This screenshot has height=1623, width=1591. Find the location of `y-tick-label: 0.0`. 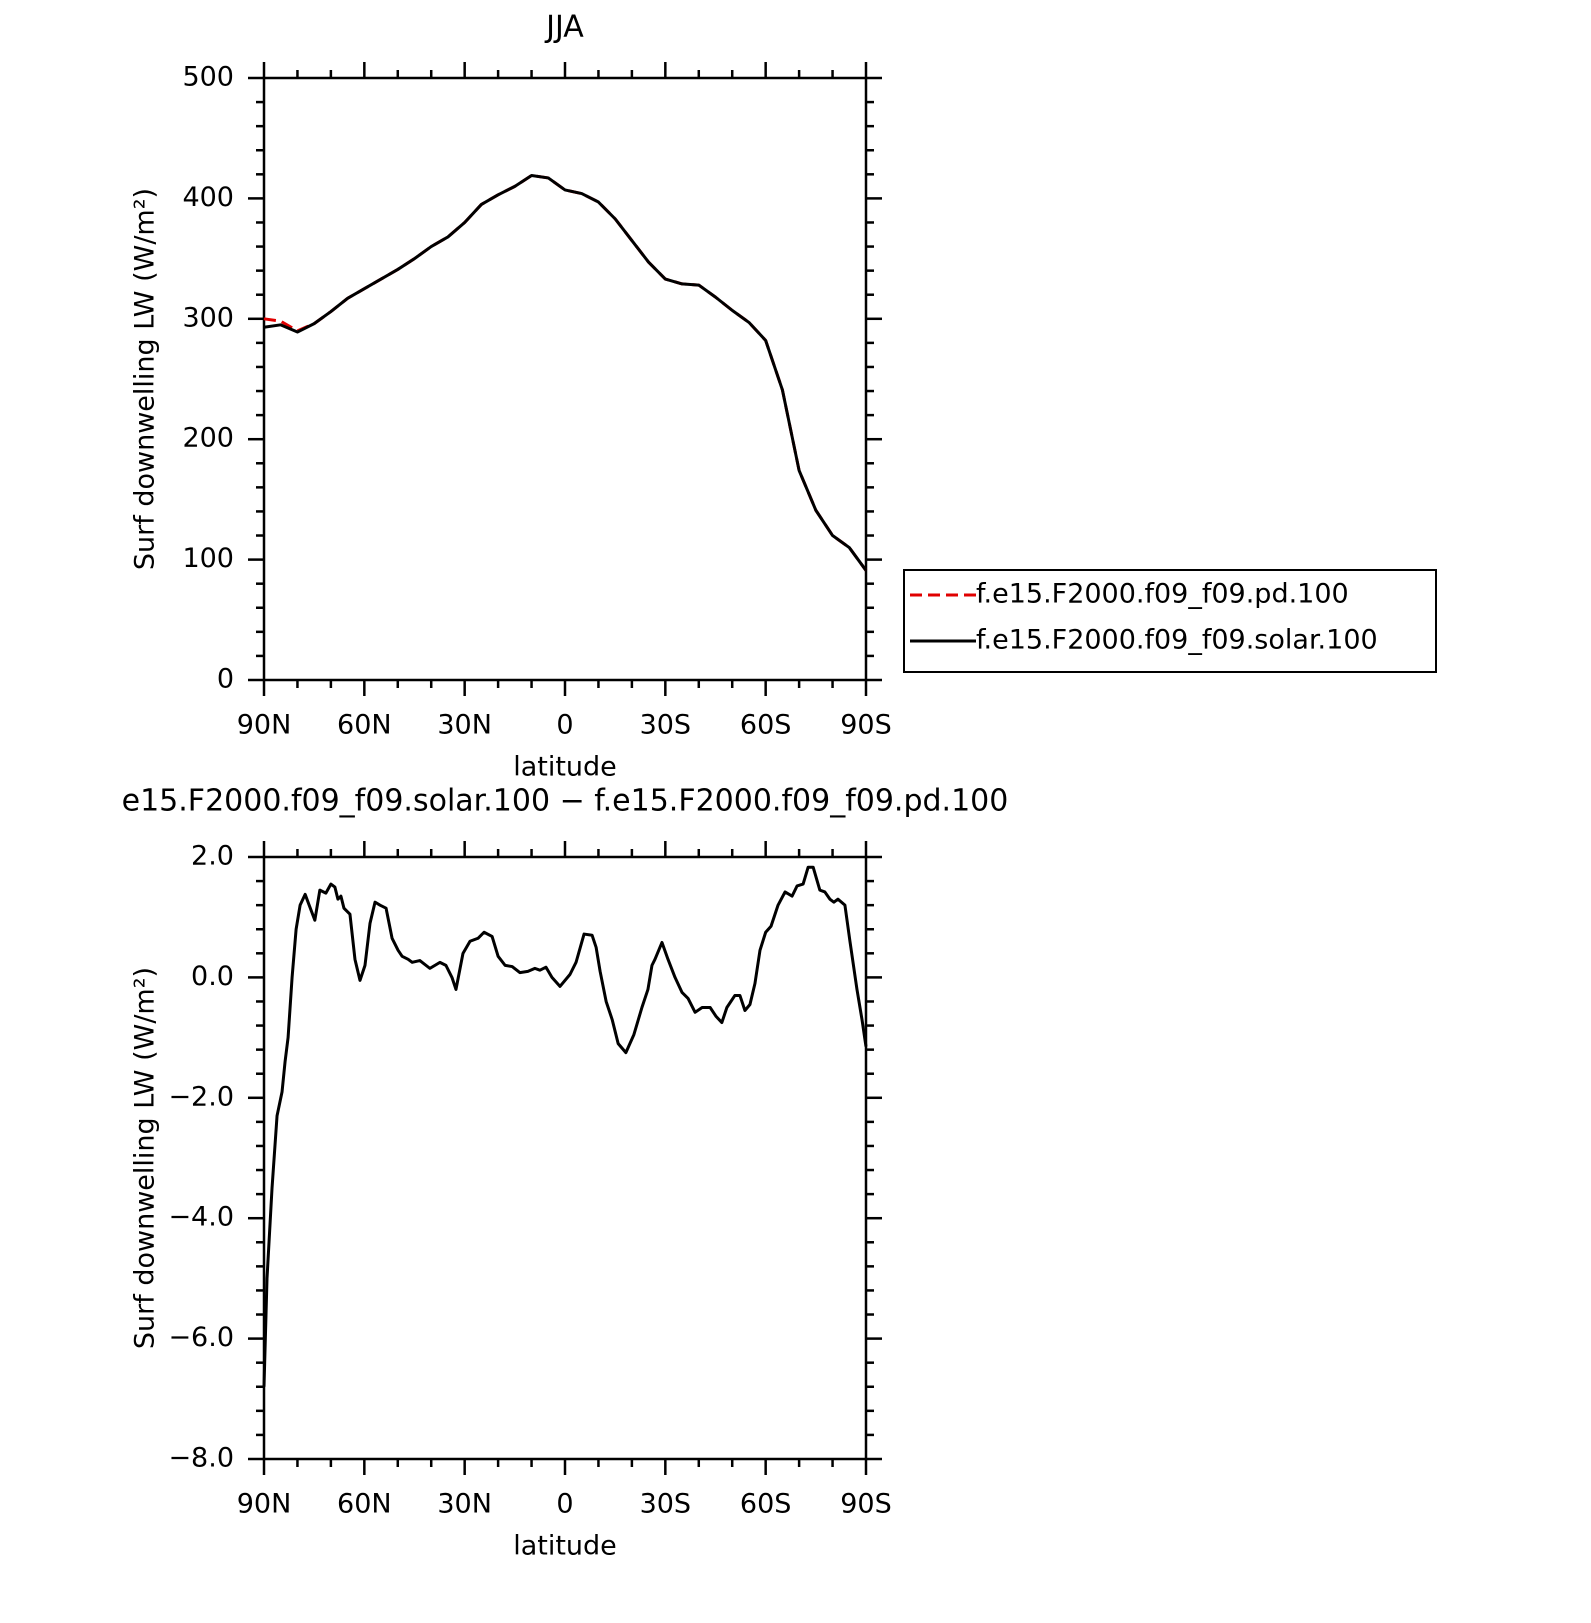

y-tick-label: 0.0 is located at coordinates (212, 976).